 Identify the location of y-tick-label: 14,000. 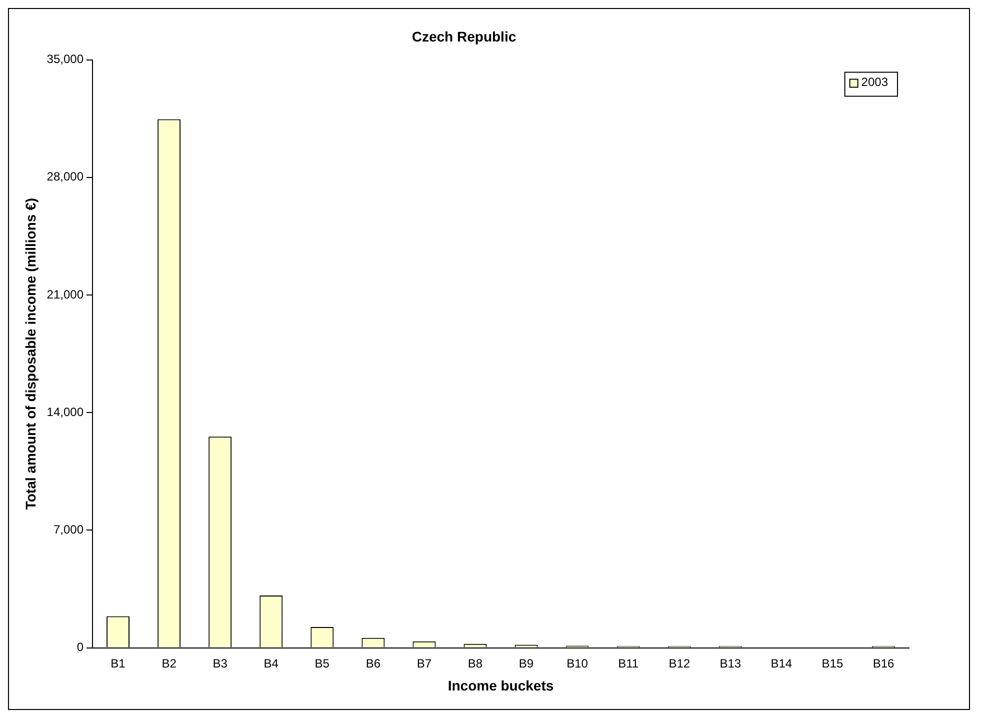
(65, 411).